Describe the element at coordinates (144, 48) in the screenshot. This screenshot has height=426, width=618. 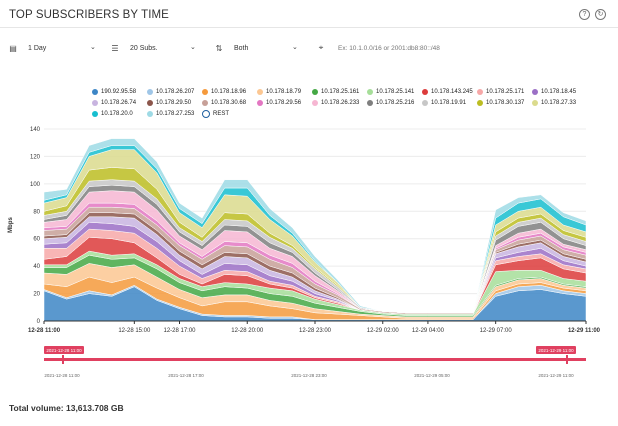
I see `top-value: 20 Subs.` at that location.